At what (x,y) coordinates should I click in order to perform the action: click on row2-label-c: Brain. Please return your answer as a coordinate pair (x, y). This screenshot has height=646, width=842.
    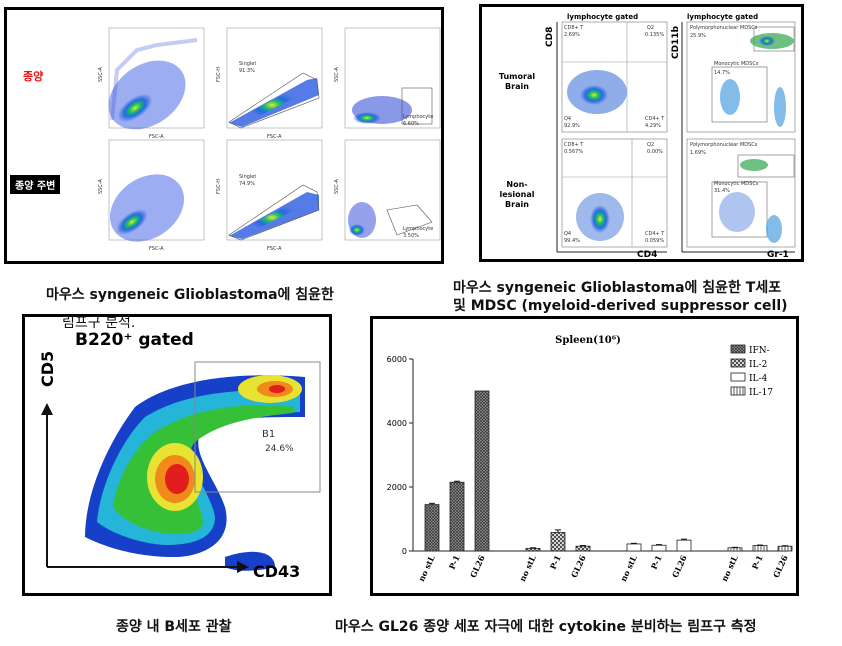
    Looking at the image, I should click on (517, 204).